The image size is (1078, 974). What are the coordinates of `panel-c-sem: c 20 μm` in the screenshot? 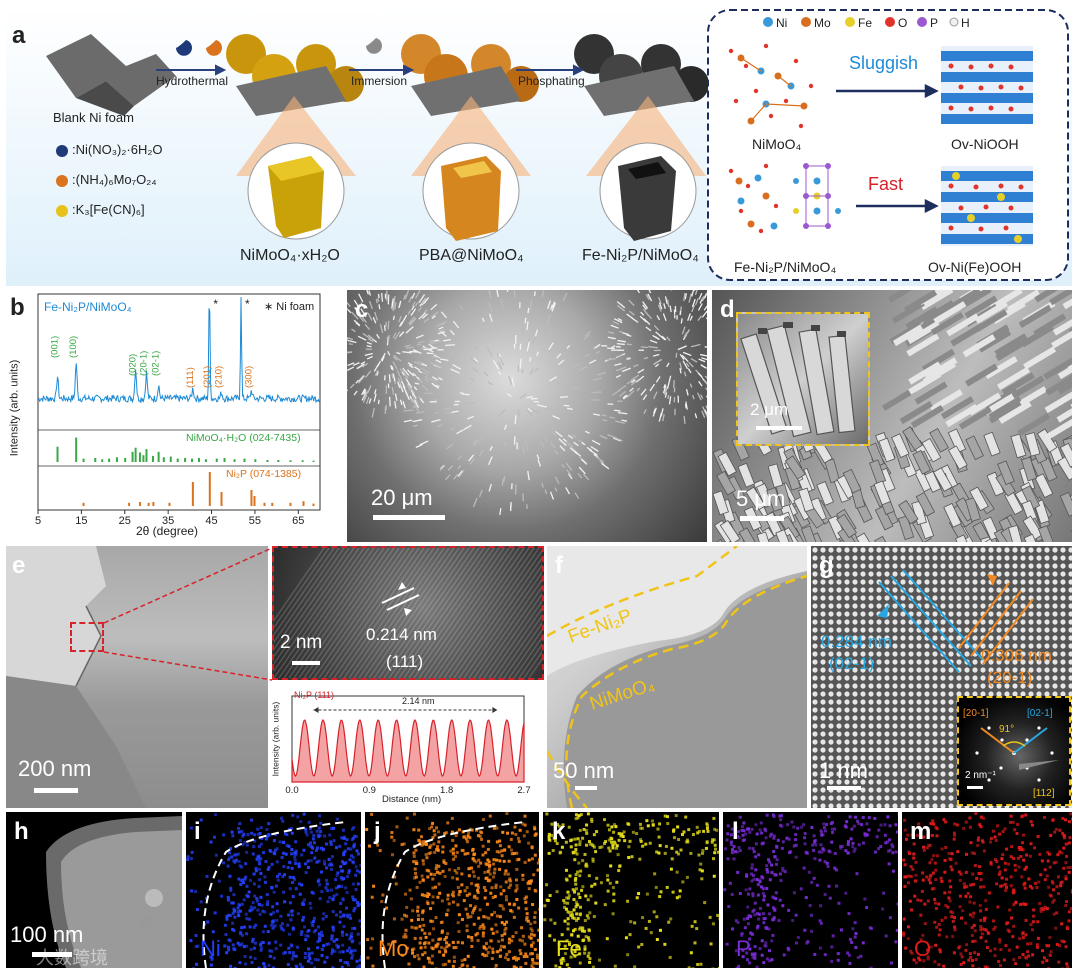 It's located at (527, 416).